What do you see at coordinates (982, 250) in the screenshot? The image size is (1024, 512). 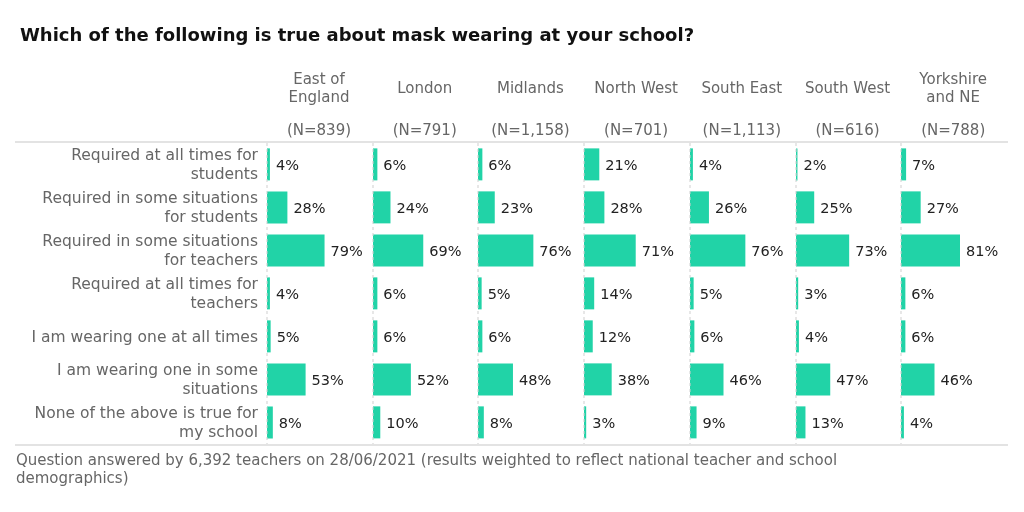 I see `data-label: 81%` at bounding box center [982, 250].